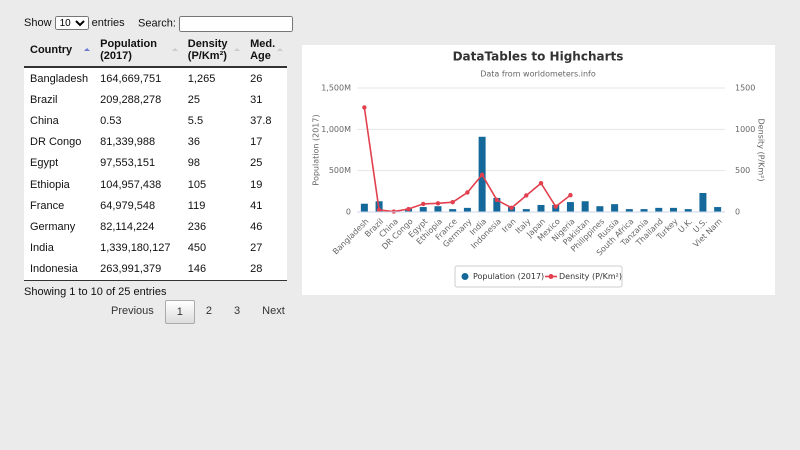 Image resolution: width=800 pixels, height=450 pixels. What do you see at coordinates (213, 78) in the screenshot?
I see `table-cell: 1,265` at bounding box center [213, 78].